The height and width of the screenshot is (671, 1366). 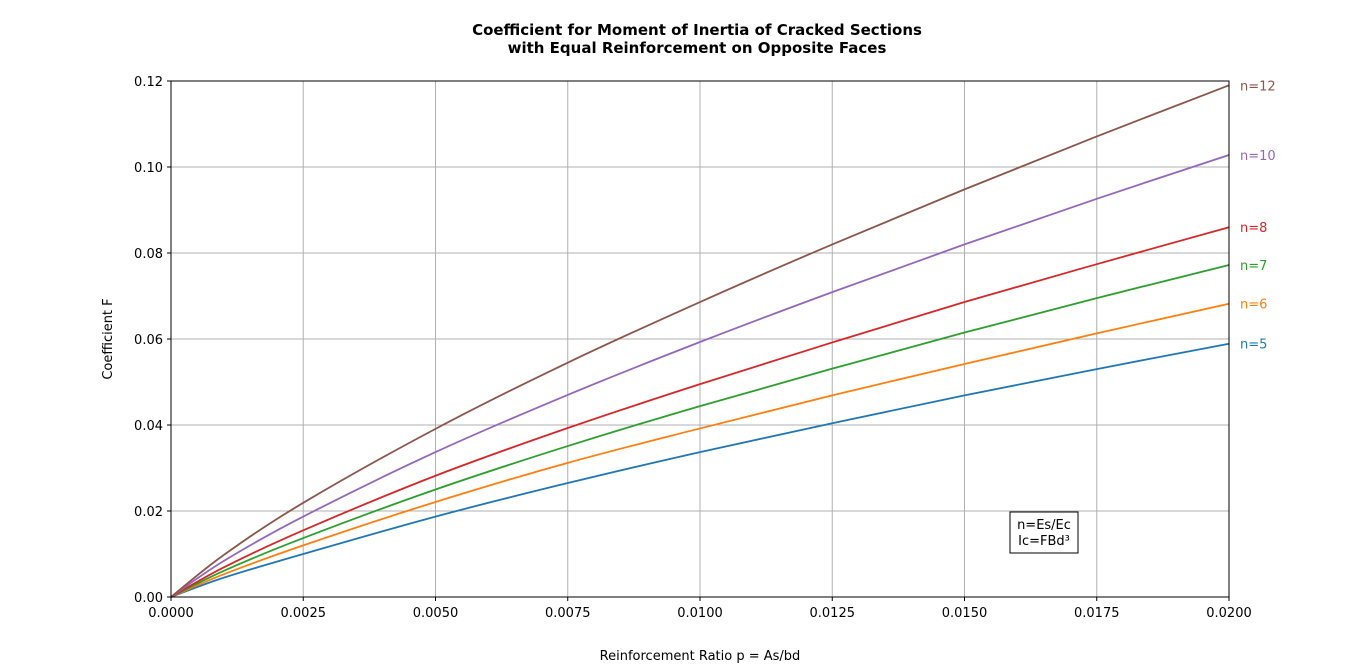 What do you see at coordinates (108, 338) in the screenshot?
I see `y-axis-label: Coefficient F` at bounding box center [108, 338].